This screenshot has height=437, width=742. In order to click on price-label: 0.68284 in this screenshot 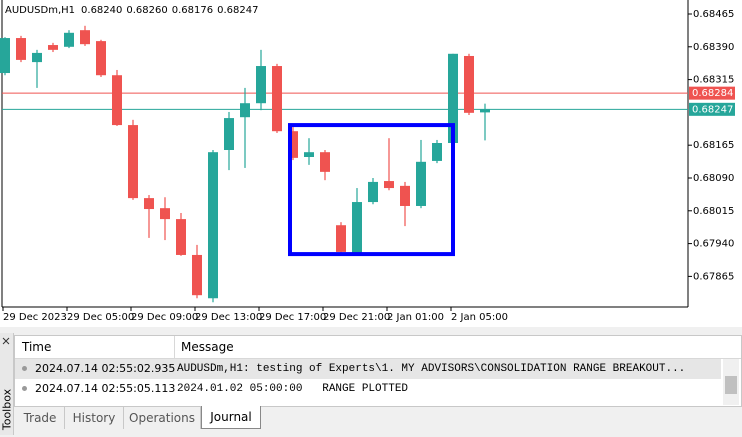, I will do `click(712, 93)`.